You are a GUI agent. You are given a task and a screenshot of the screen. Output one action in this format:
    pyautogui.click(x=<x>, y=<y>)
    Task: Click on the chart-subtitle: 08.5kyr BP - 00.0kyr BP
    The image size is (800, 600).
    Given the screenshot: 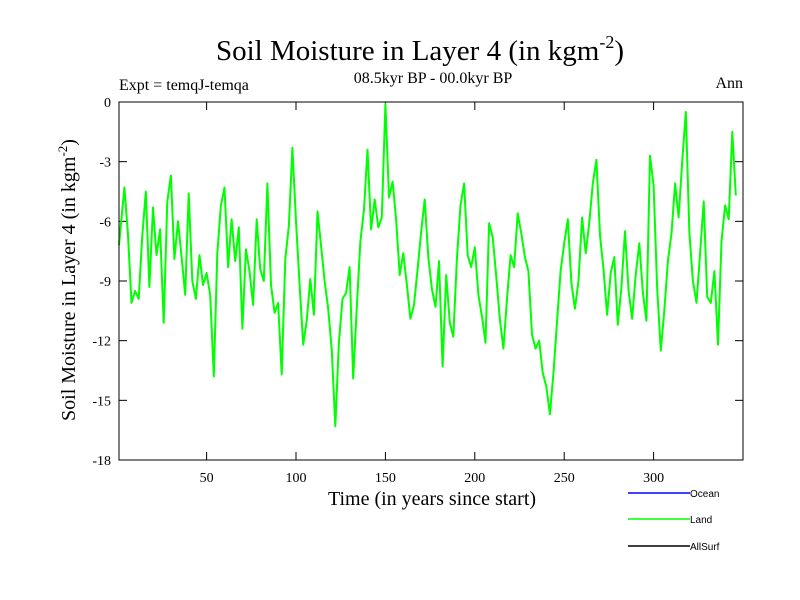 What is the action you would take?
    pyautogui.click(x=433, y=78)
    